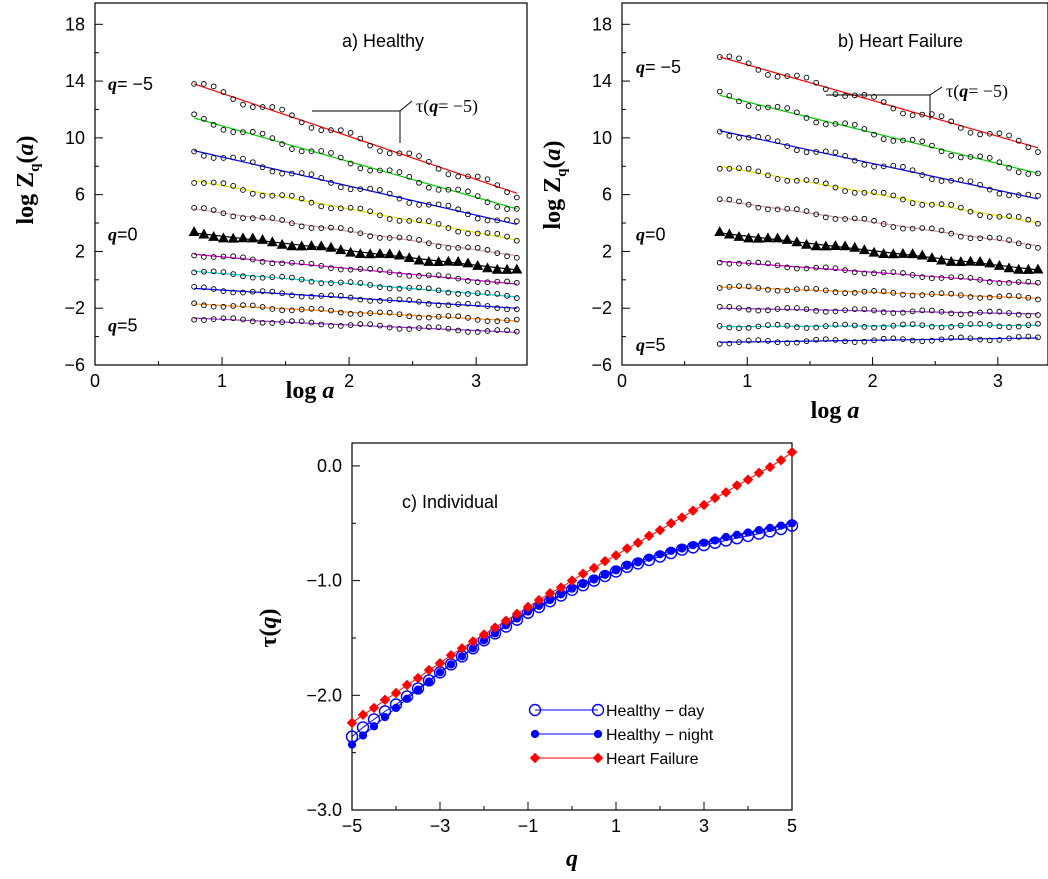  Describe the element at coordinates (655, 711) in the screenshot. I see `legend-label: Healthy − day` at that location.